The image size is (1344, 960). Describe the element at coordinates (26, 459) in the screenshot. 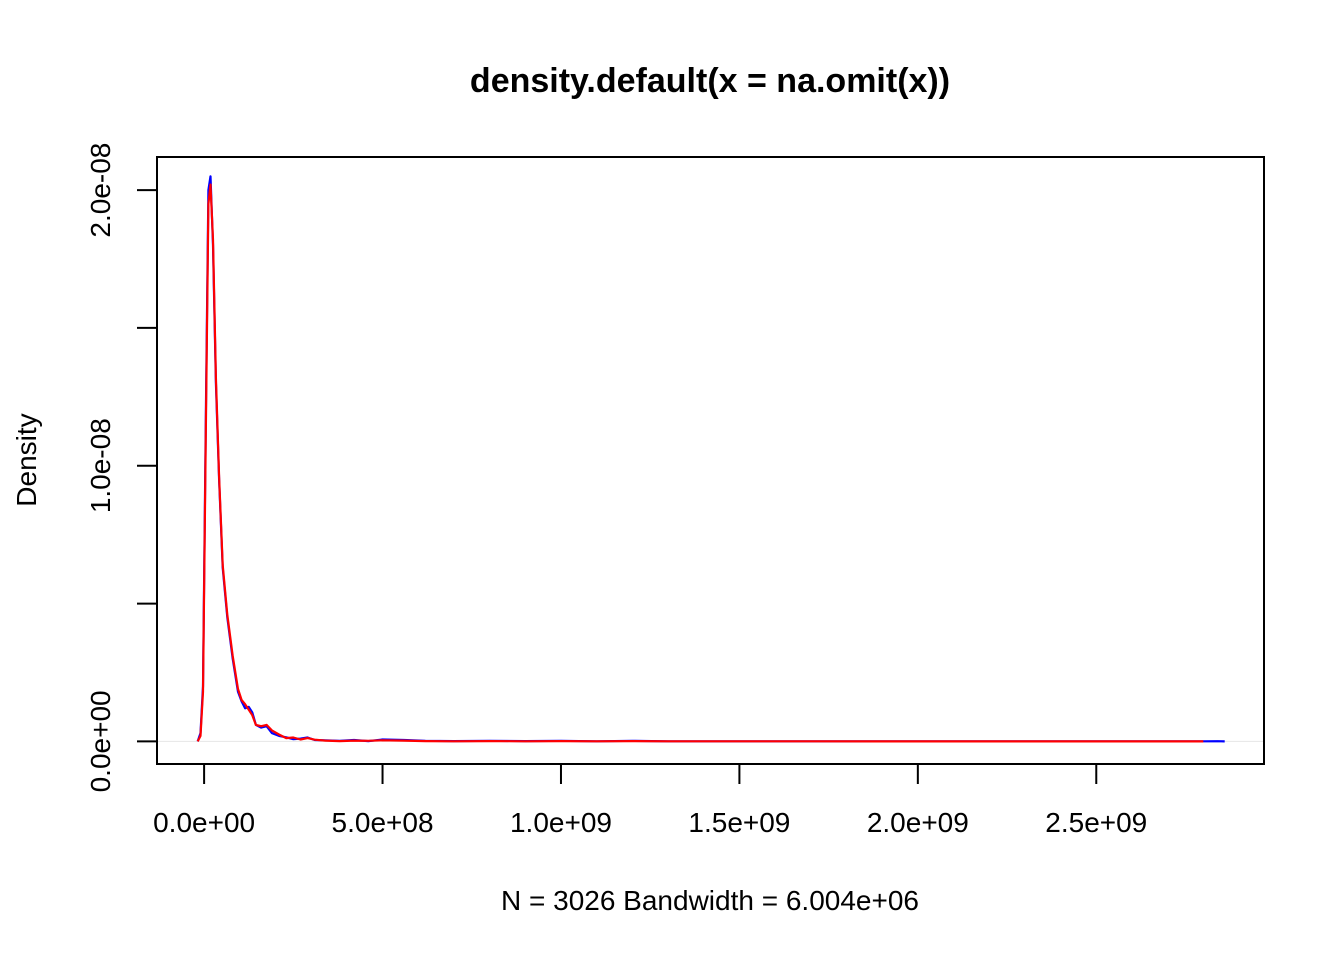

I see `y-axis-label: Density` at that location.